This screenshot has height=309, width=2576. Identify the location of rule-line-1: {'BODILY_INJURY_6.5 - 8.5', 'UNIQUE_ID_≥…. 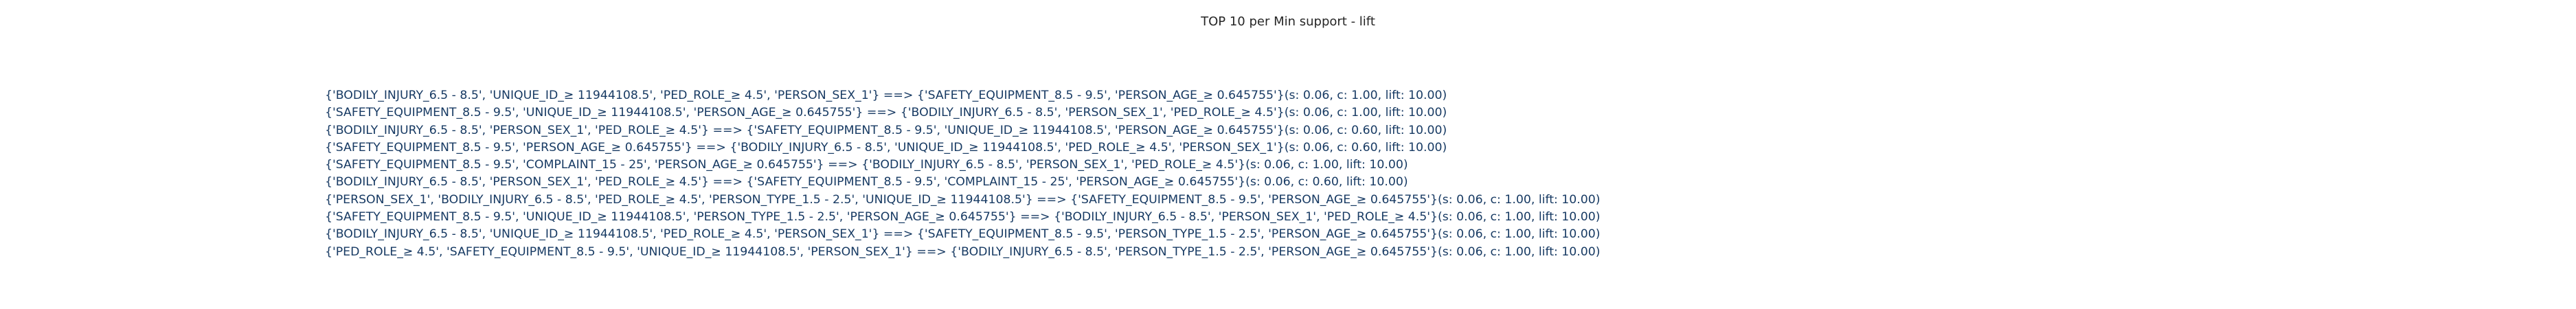
(886, 95).